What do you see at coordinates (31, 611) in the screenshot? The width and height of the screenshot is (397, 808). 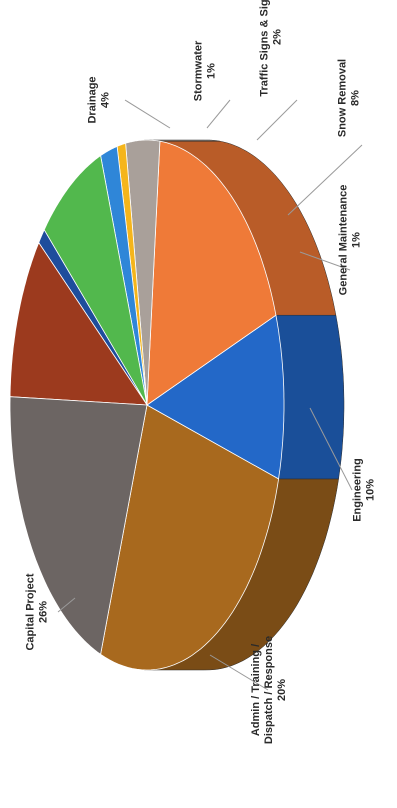 I see `label-line-capital-project-0: Capital Project` at bounding box center [31, 611].